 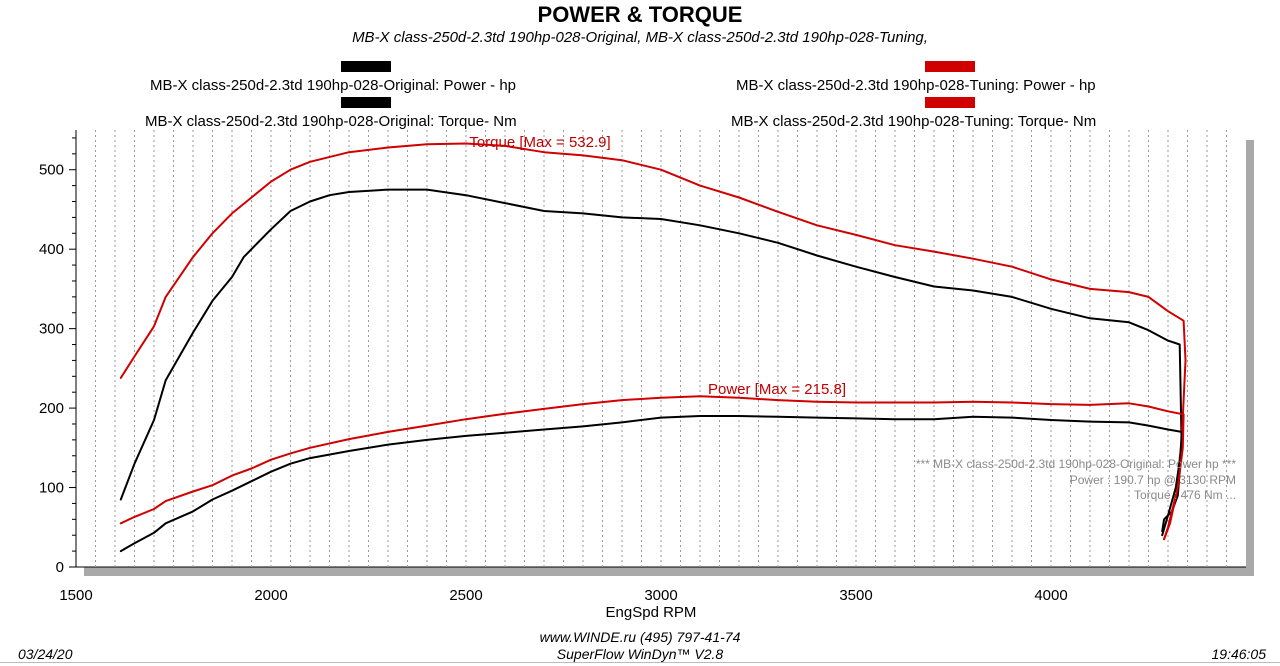 What do you see at coordinates (651, 612) in the screenshot?
I see `x-axis-label: EngSpd RPM` at bounding box center [651, 612].